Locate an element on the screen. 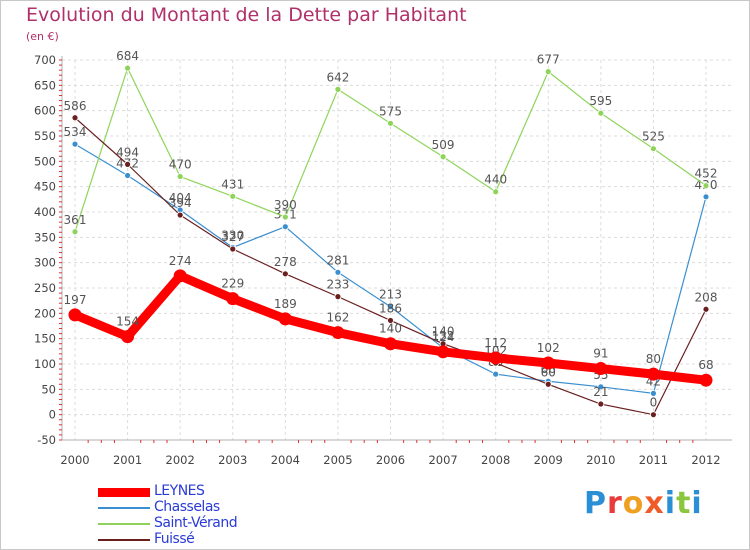  data-label: 452 is located at coordinates (706, 174).